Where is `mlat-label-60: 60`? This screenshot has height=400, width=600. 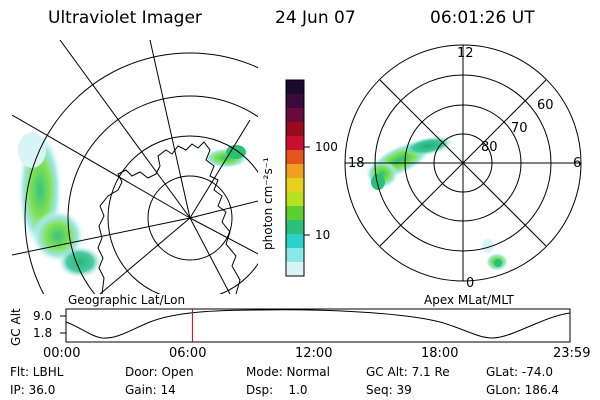 mlat-label-60: 60 is located at coordinates (545, 105).